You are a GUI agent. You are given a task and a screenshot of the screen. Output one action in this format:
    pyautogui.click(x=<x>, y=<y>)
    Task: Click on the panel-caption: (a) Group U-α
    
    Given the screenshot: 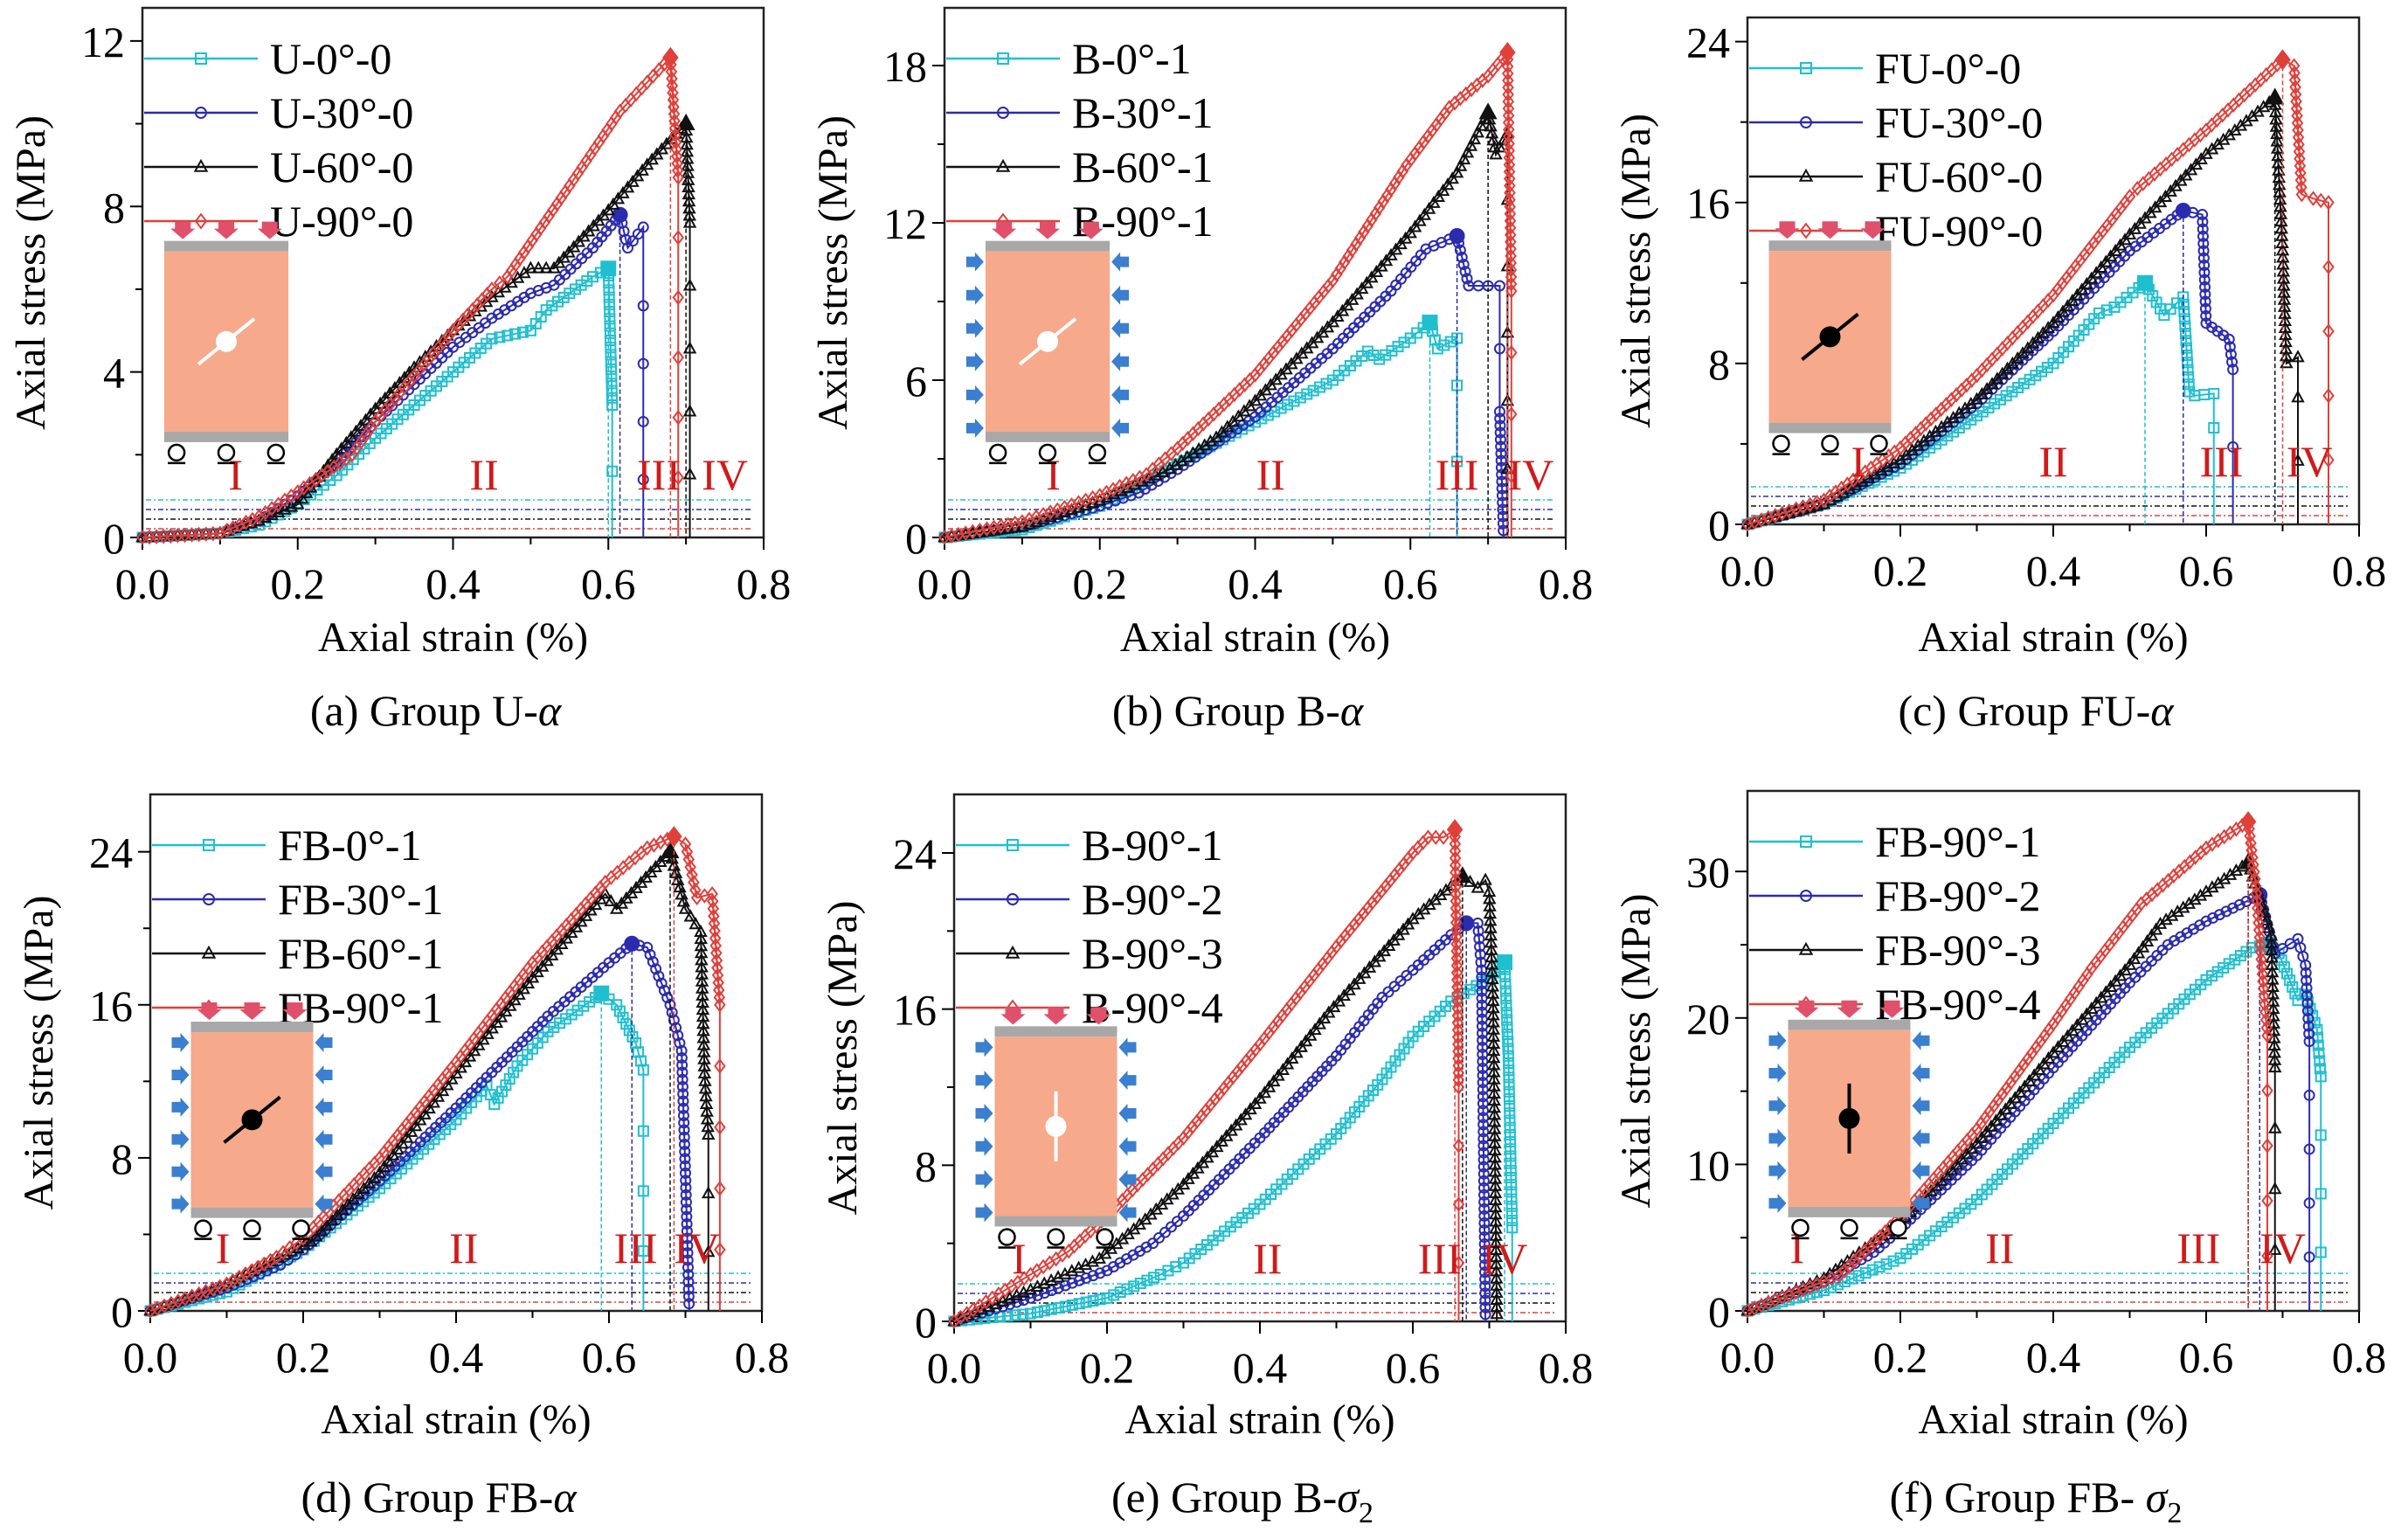 What is the action you would take?
    pyautogui.click(x=436, y=710)
    